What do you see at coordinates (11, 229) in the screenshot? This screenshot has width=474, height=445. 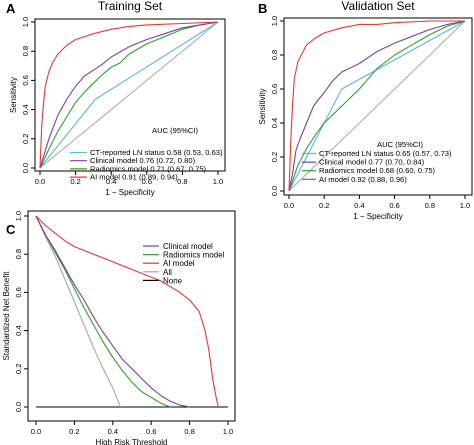 I see `panel-label: C` at bounding box center [11, 229].